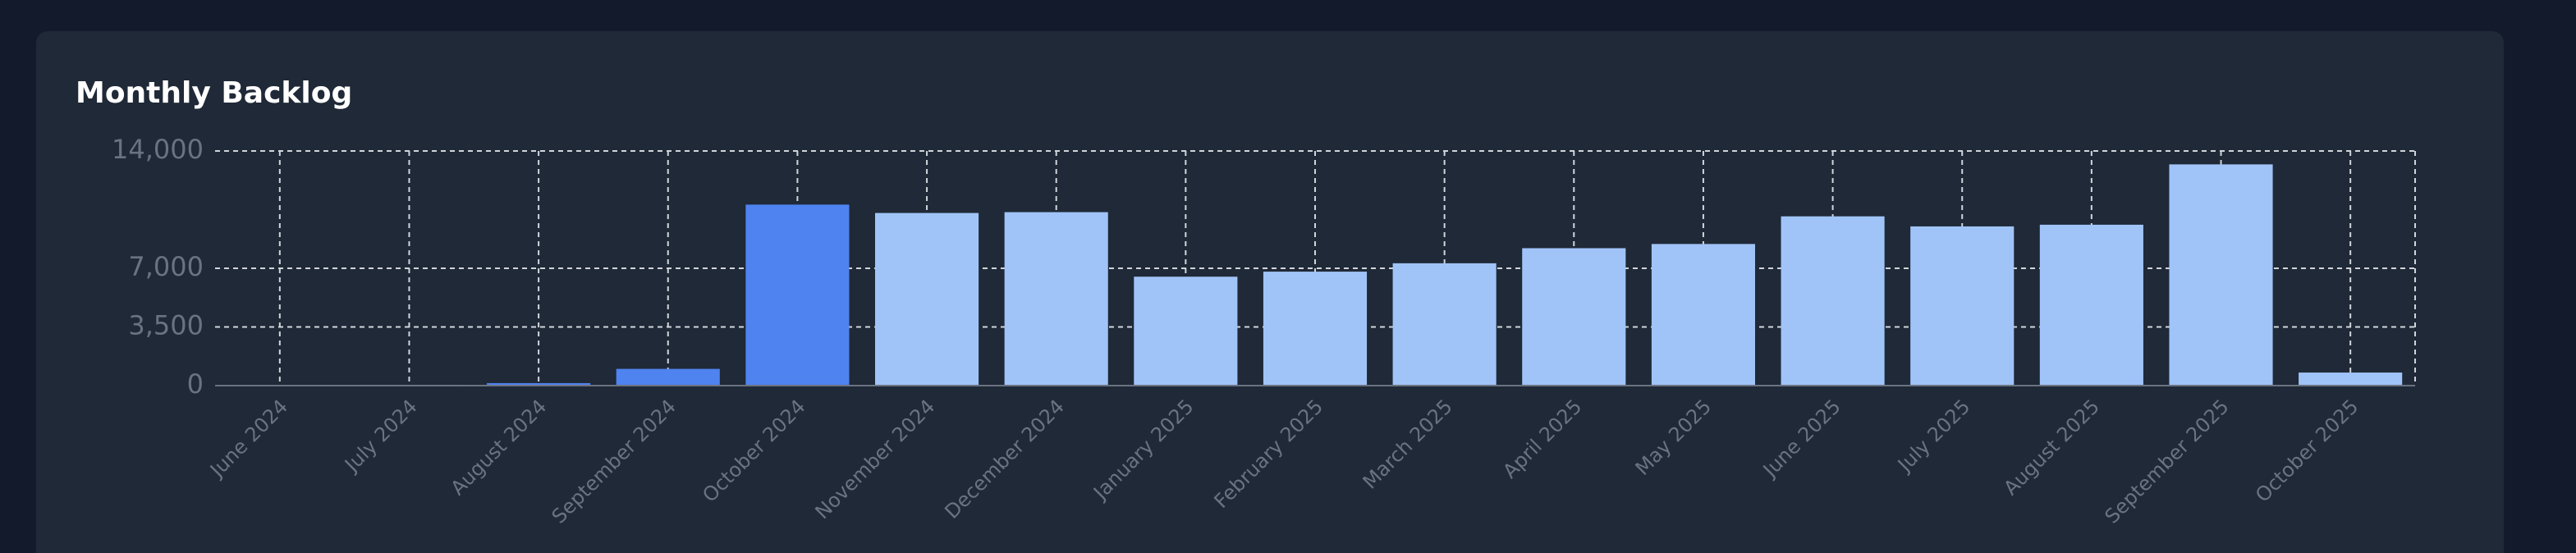  Describe the element at coordinates (158, 149) in the screenshot. I see `y-tick-label: 14,000` at that location.